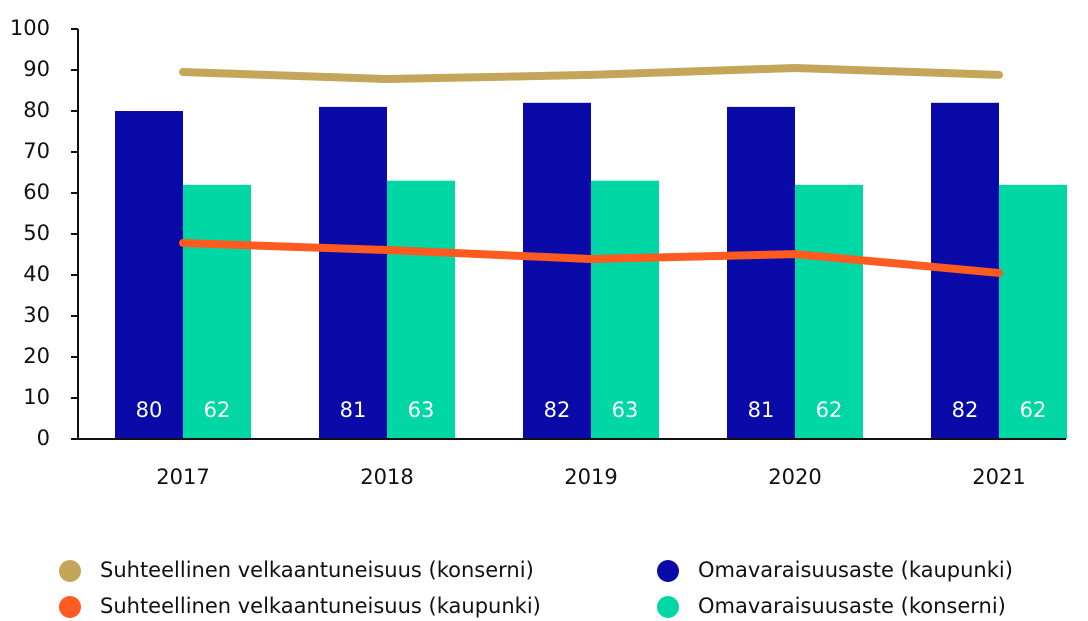  I want to click on x-tick-label: 2021, so click(998, 477).